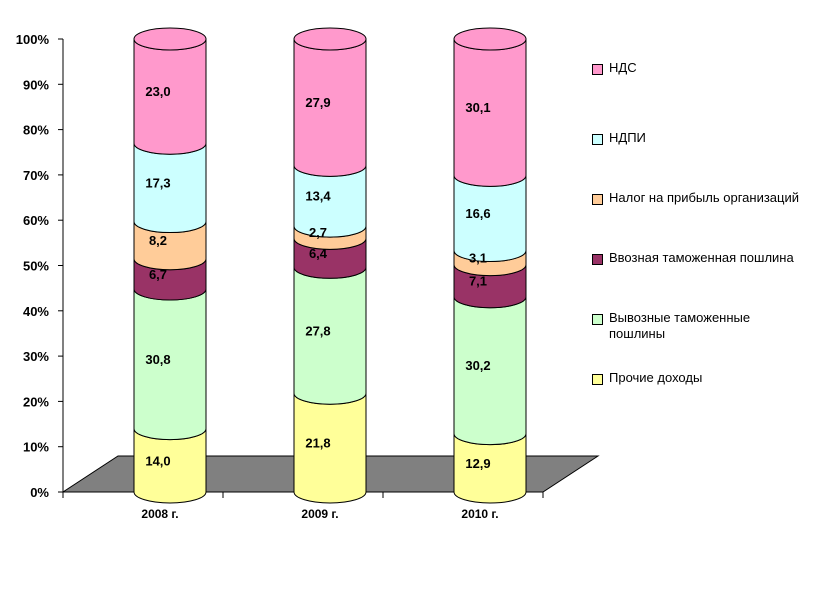  Describe the element at coordinates (33, 39) in the screenshot. I see `y-tick-label: 100%` at that location.